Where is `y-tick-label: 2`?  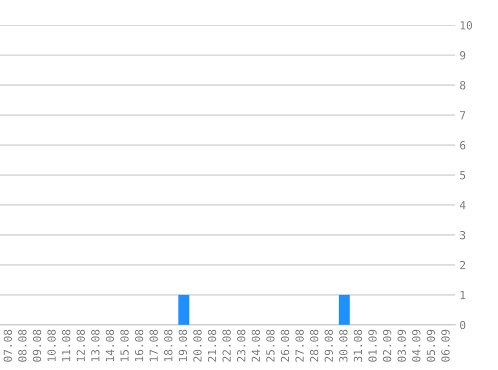
y-tick-label: 2 is located at coordinates (463, 265).